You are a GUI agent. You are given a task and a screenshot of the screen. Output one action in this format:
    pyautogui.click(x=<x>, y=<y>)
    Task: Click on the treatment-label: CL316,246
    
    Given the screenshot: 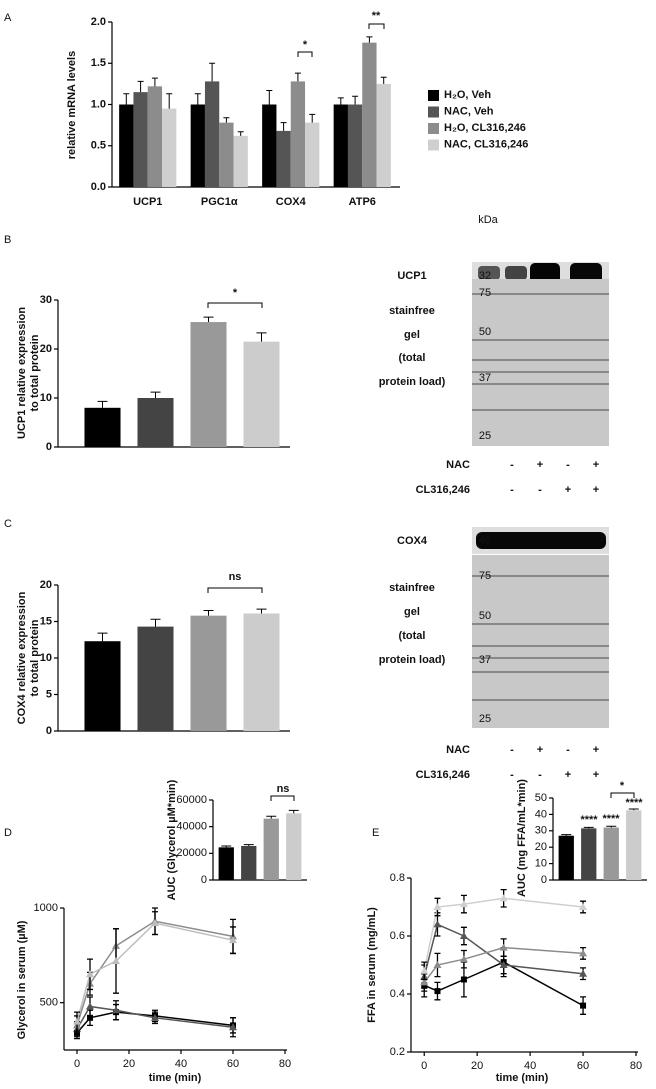 What is the action you would take?
    pyautogui.click(x=443, y=775)
    